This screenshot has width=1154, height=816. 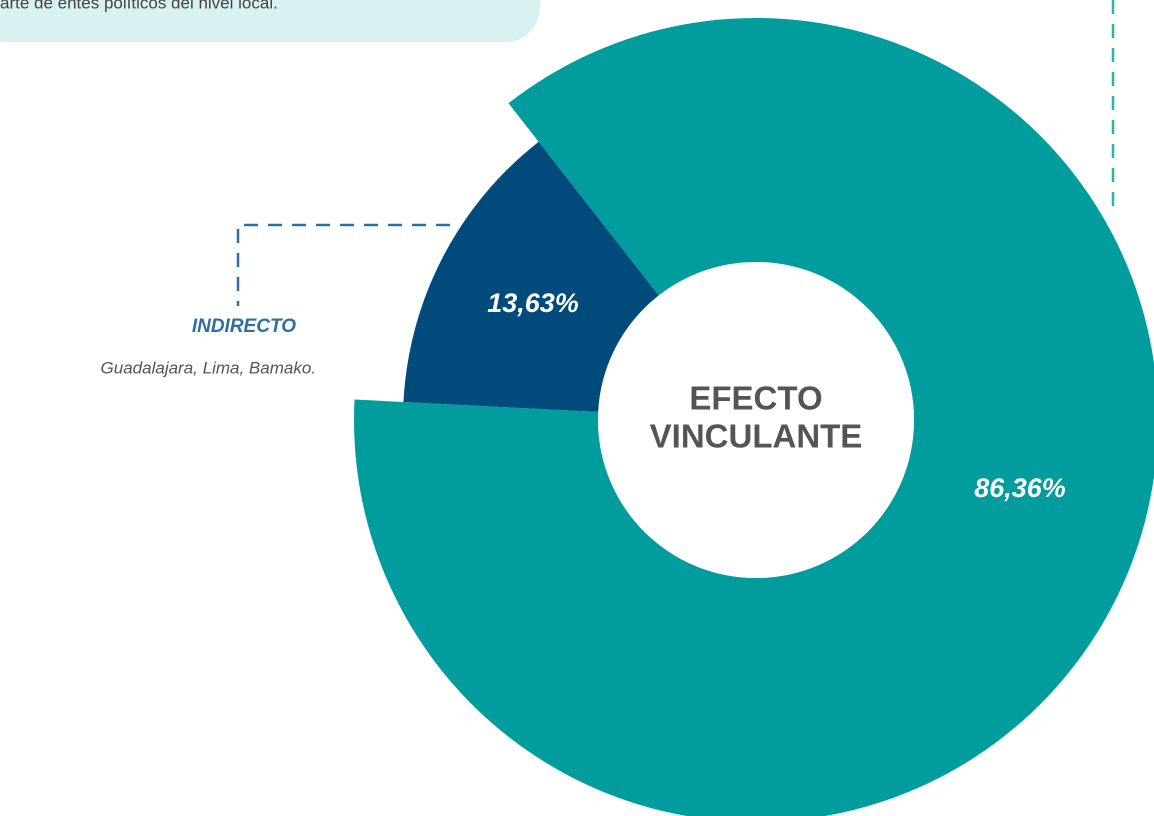 I want to click on category-label: INDIRECTO, so click(x=244, y=326).